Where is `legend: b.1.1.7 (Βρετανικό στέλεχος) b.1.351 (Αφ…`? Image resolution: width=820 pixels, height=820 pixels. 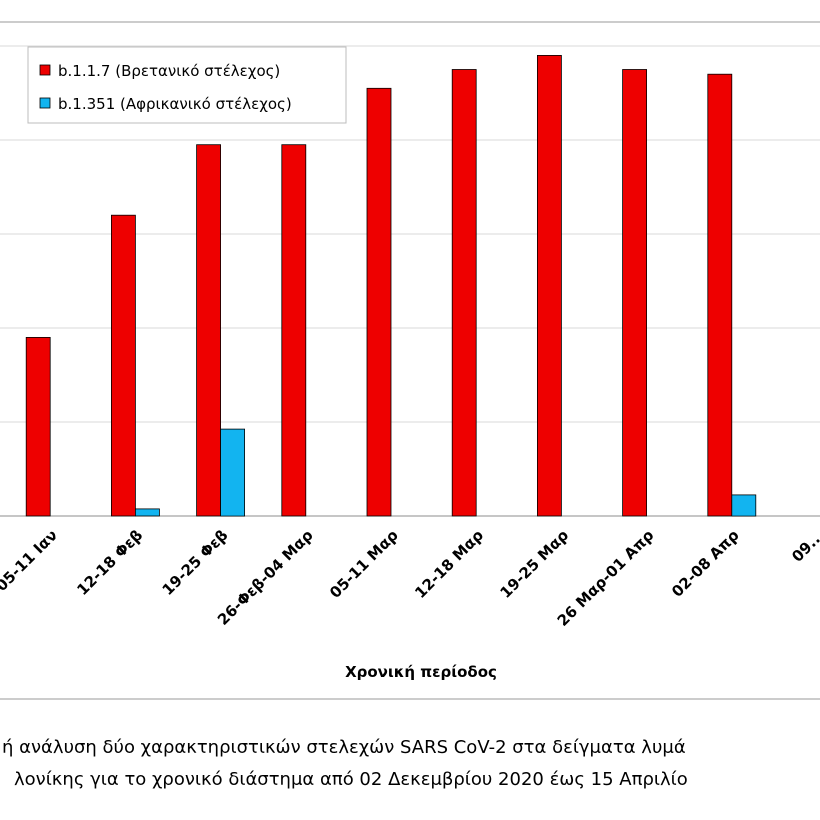
legend: b.1.1.7 (Βρετανικό στέλεχος) b.1.351 (Αφ… is located at coordinates (187, 85).